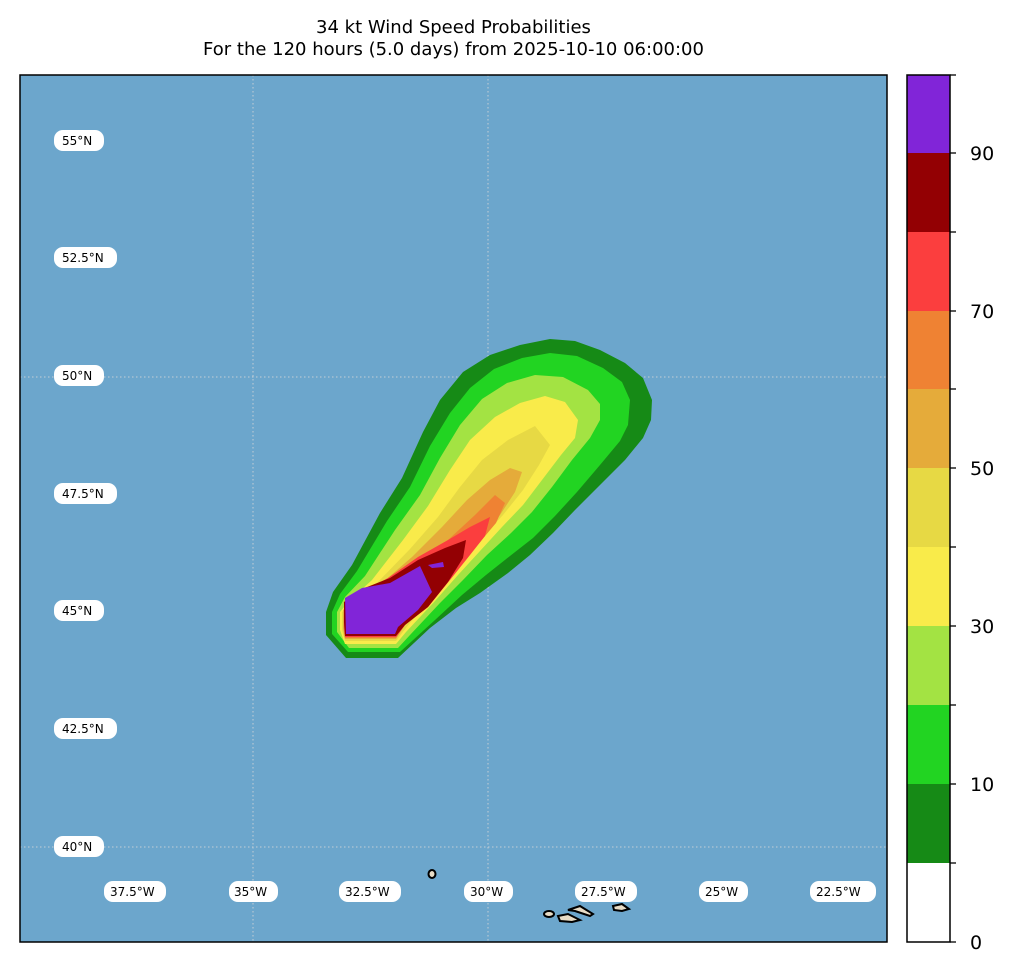 This screenshot has height=974, width=1017. I want to click on lat-label-50n: 50°N, so click(77, 376).